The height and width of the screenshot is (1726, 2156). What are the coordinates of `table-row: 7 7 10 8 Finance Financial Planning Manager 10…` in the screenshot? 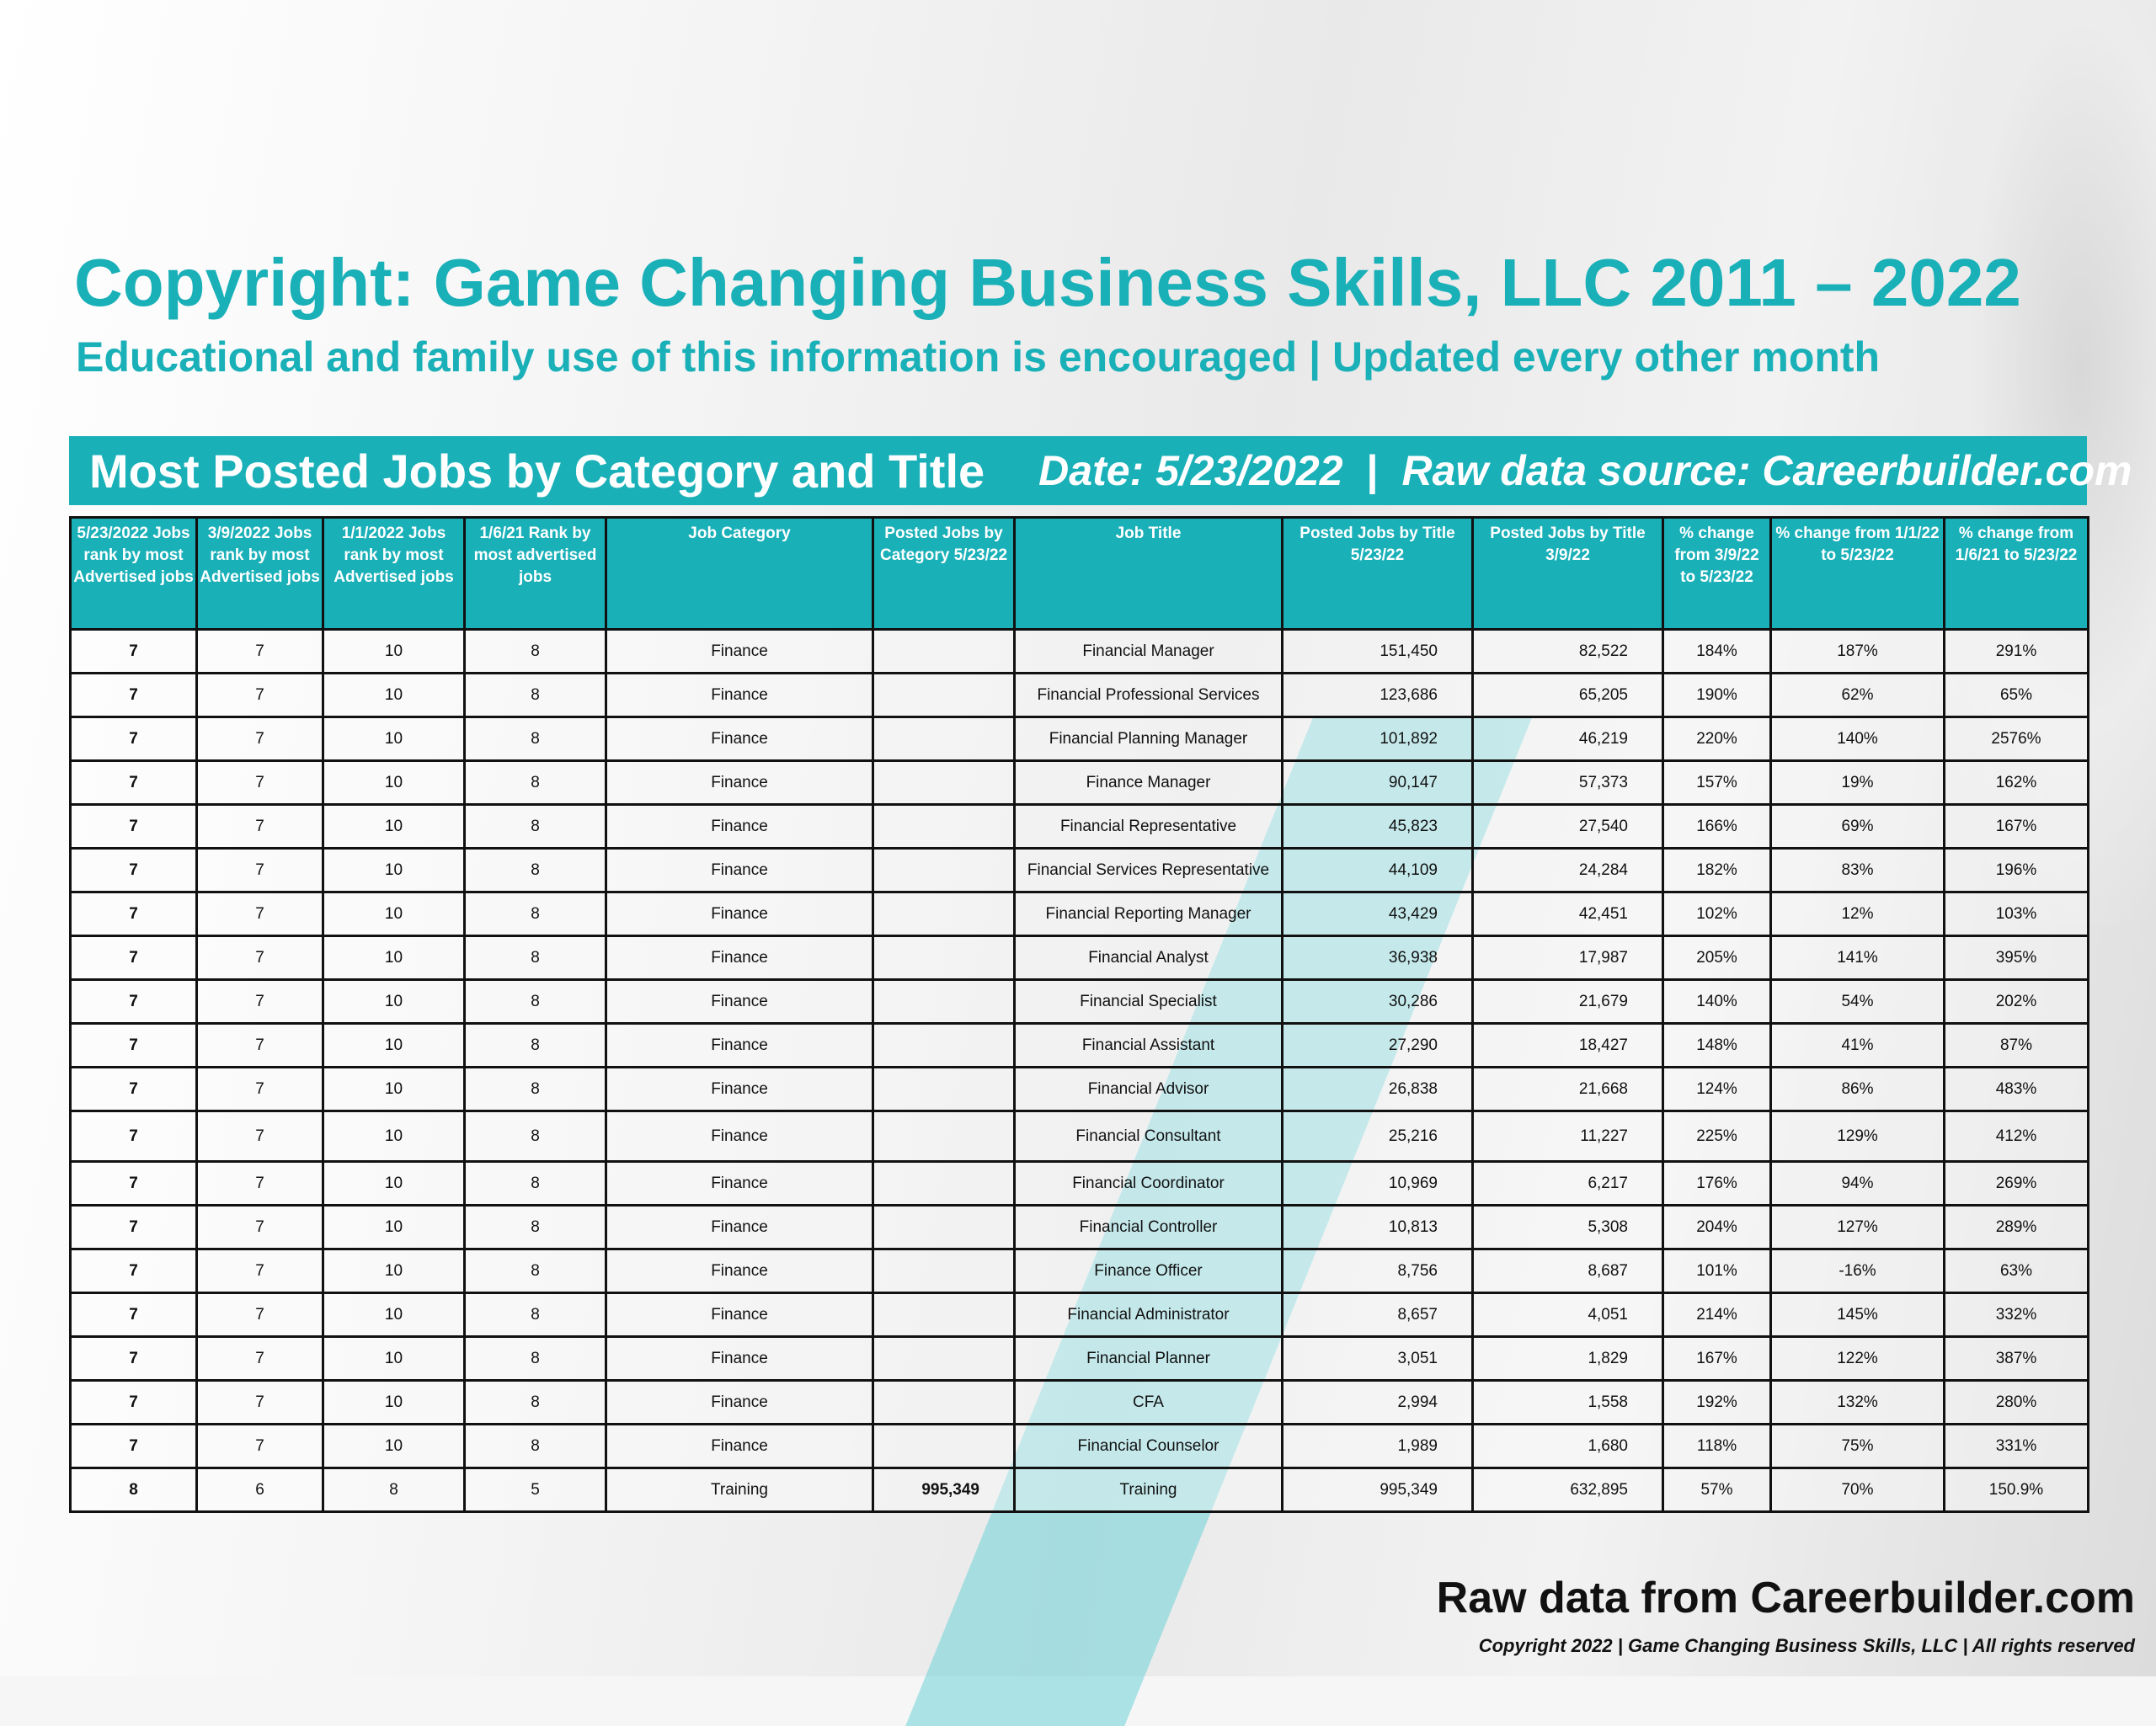 It's located at (1079, 739).